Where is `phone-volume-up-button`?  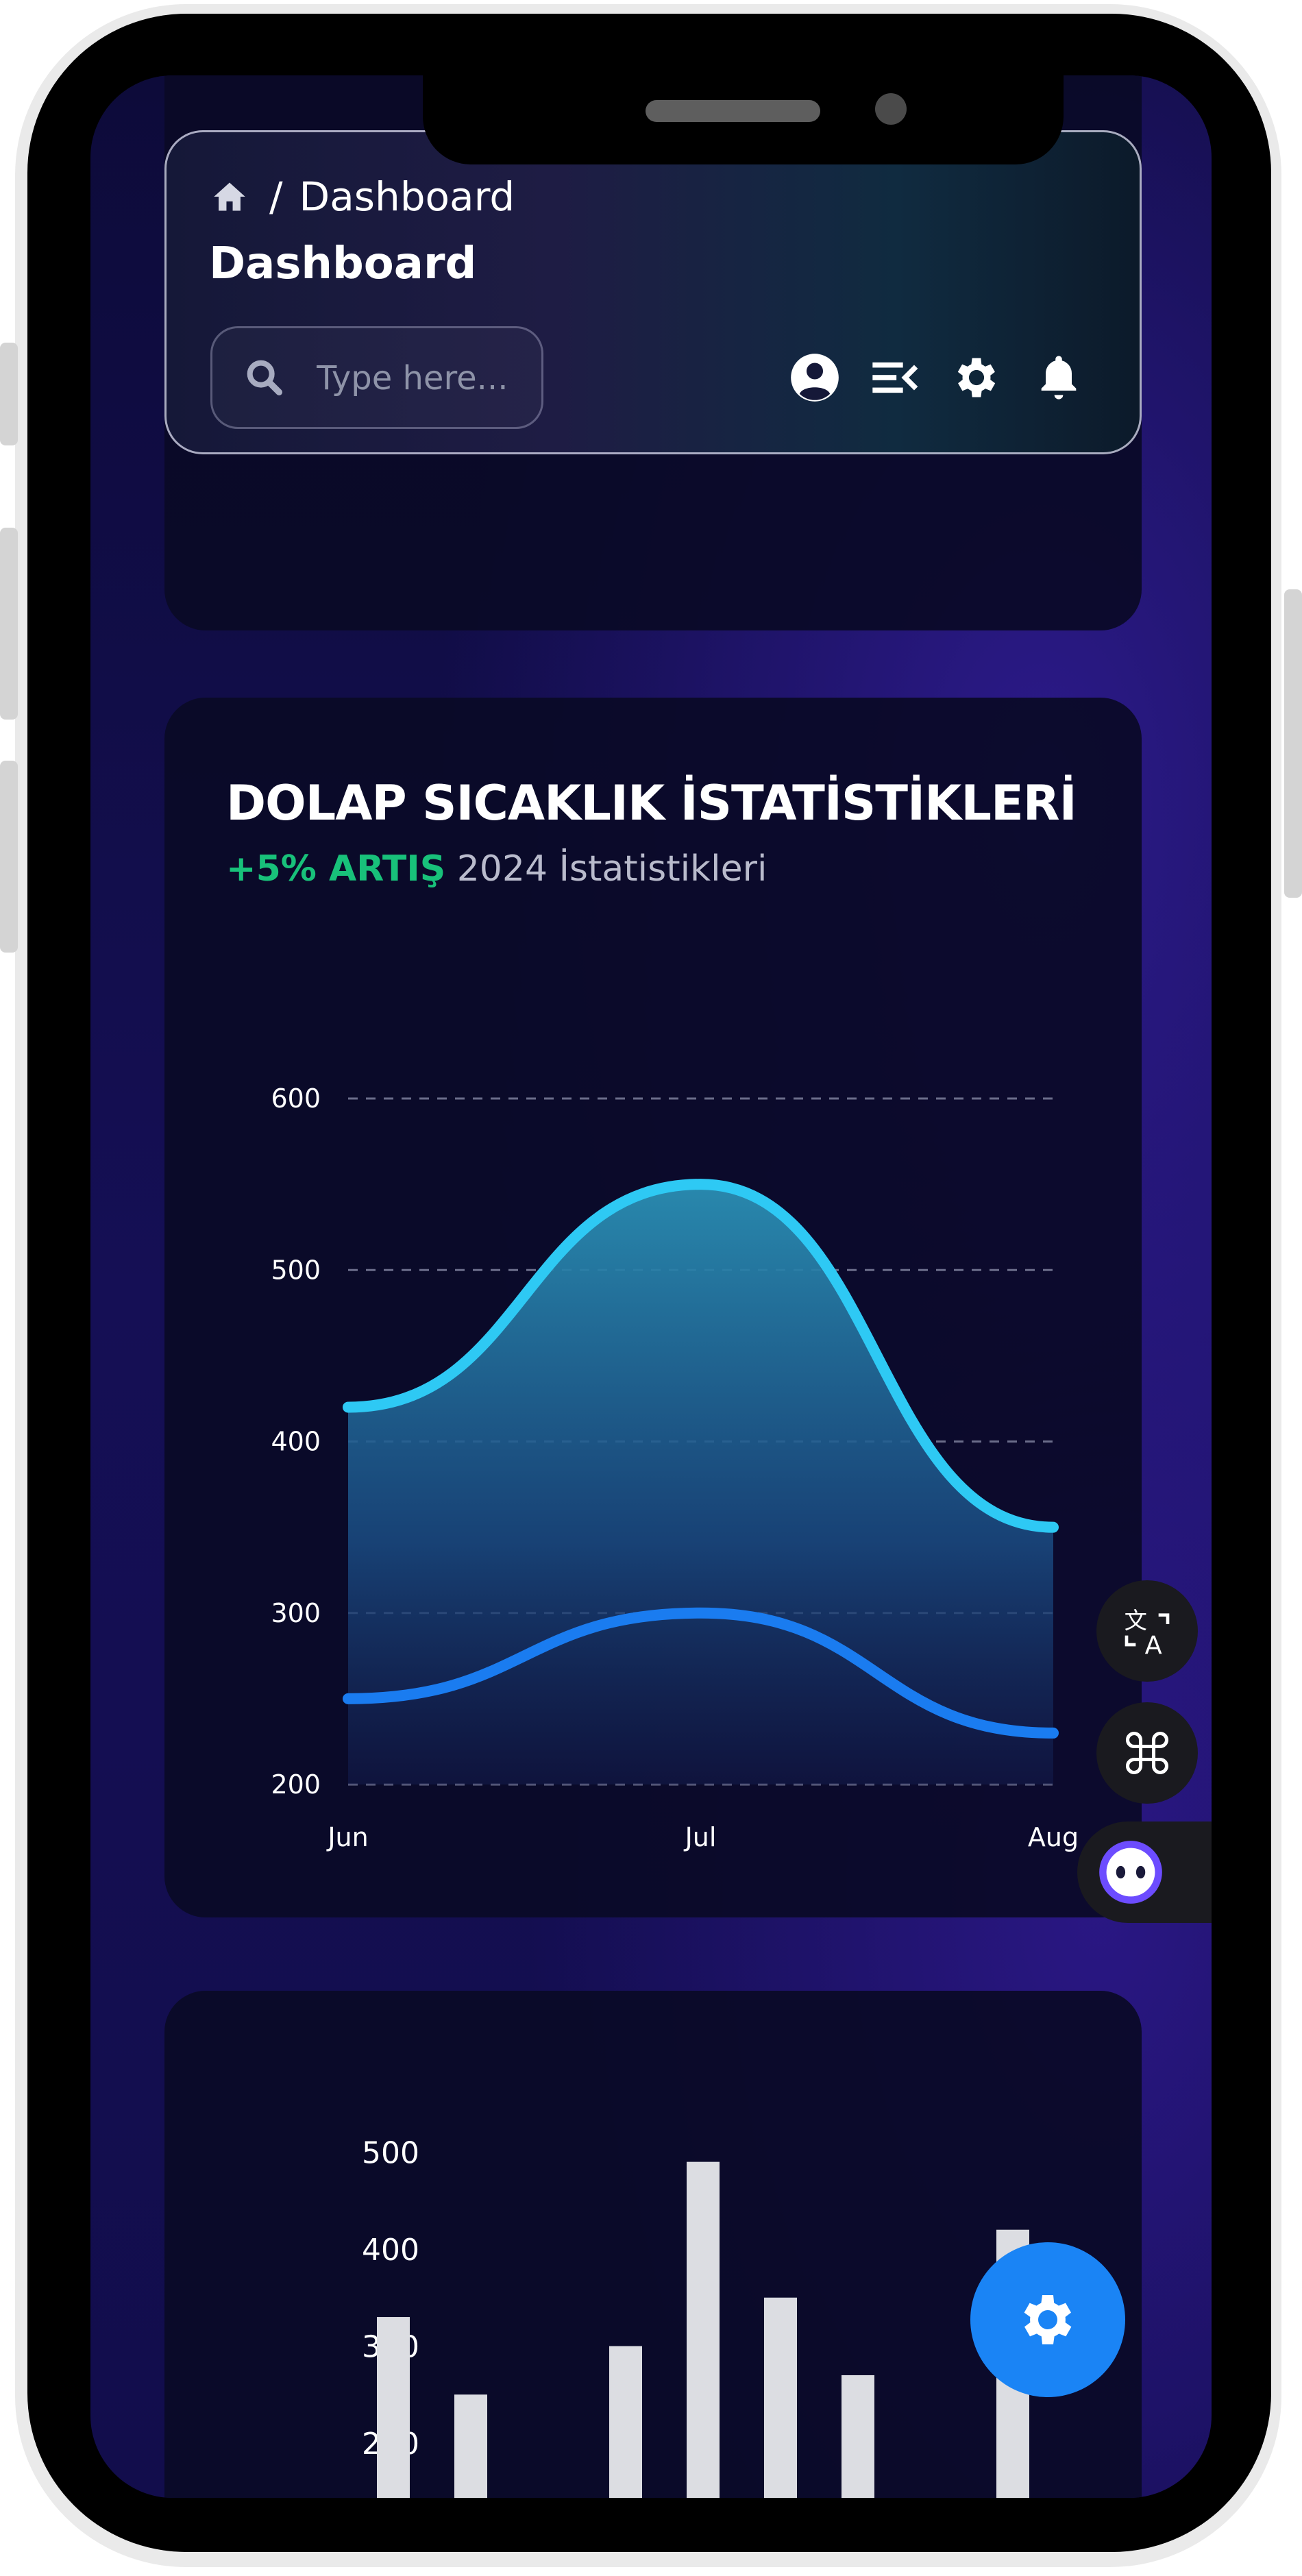
phone-volume-up-button is located at coordinates (9, 624).